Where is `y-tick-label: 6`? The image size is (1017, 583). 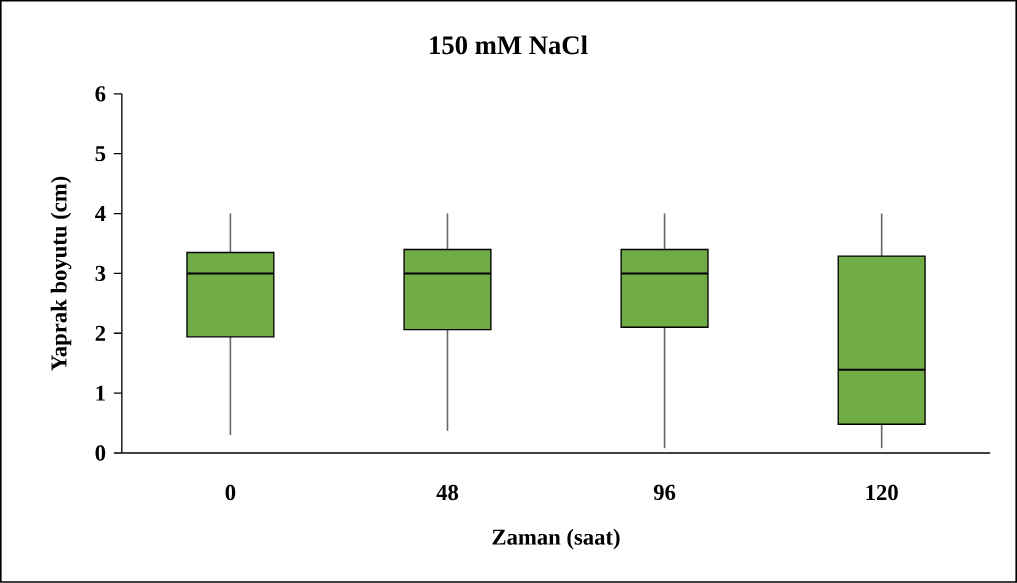
y-tick-label: 6 is located at coordinates (100, 94).